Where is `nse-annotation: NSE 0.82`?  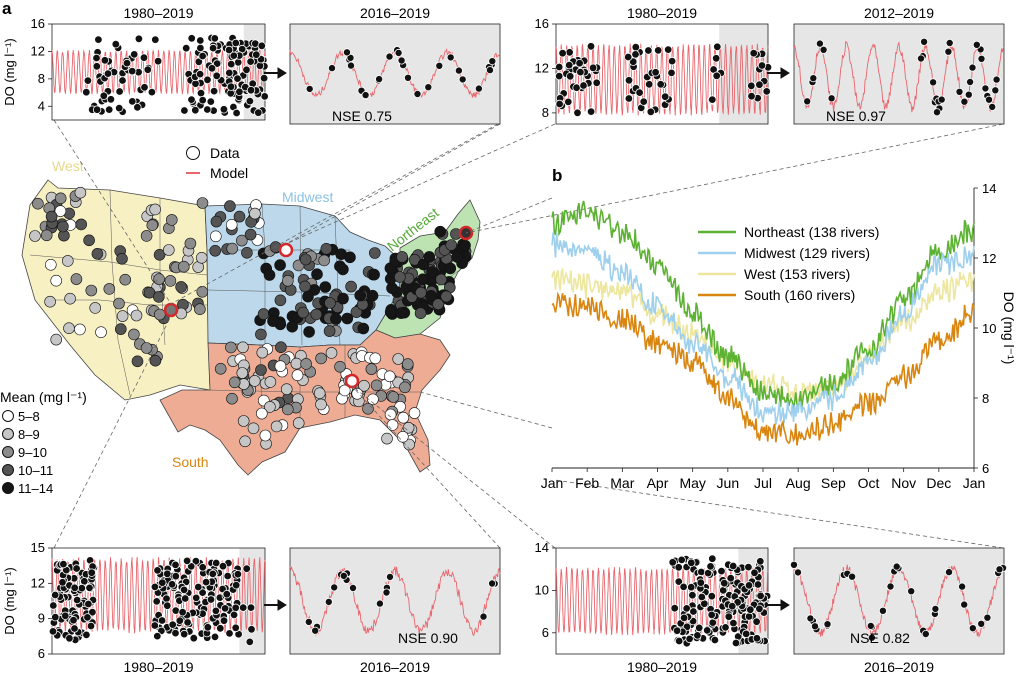
nse-annotation: NSE 0.82 is located at coordinates (880, 638).